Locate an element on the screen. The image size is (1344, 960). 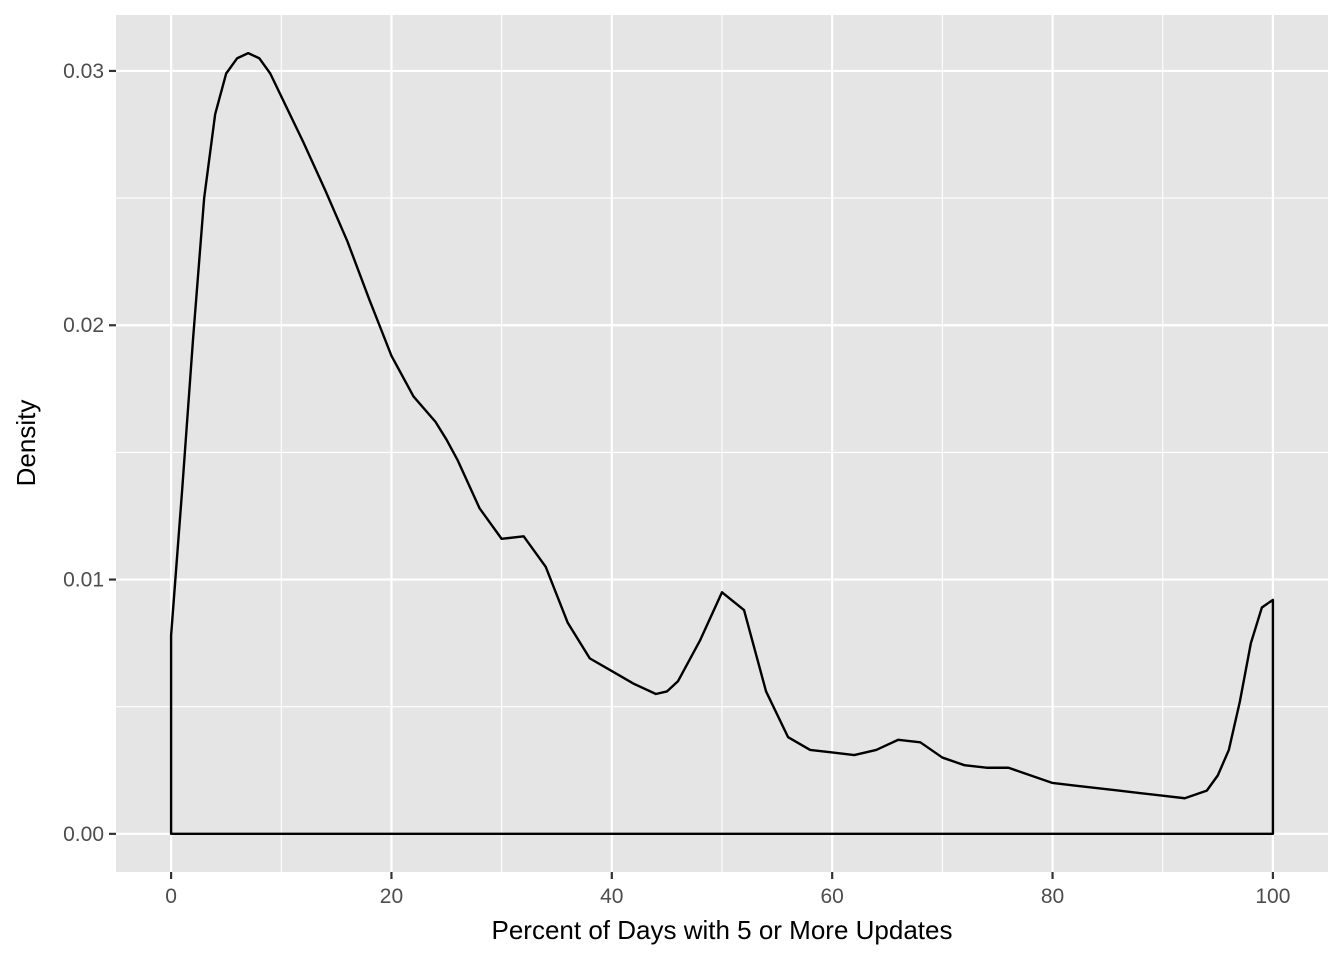
x-tick-label: 60 is located at coordinates (832, 896).